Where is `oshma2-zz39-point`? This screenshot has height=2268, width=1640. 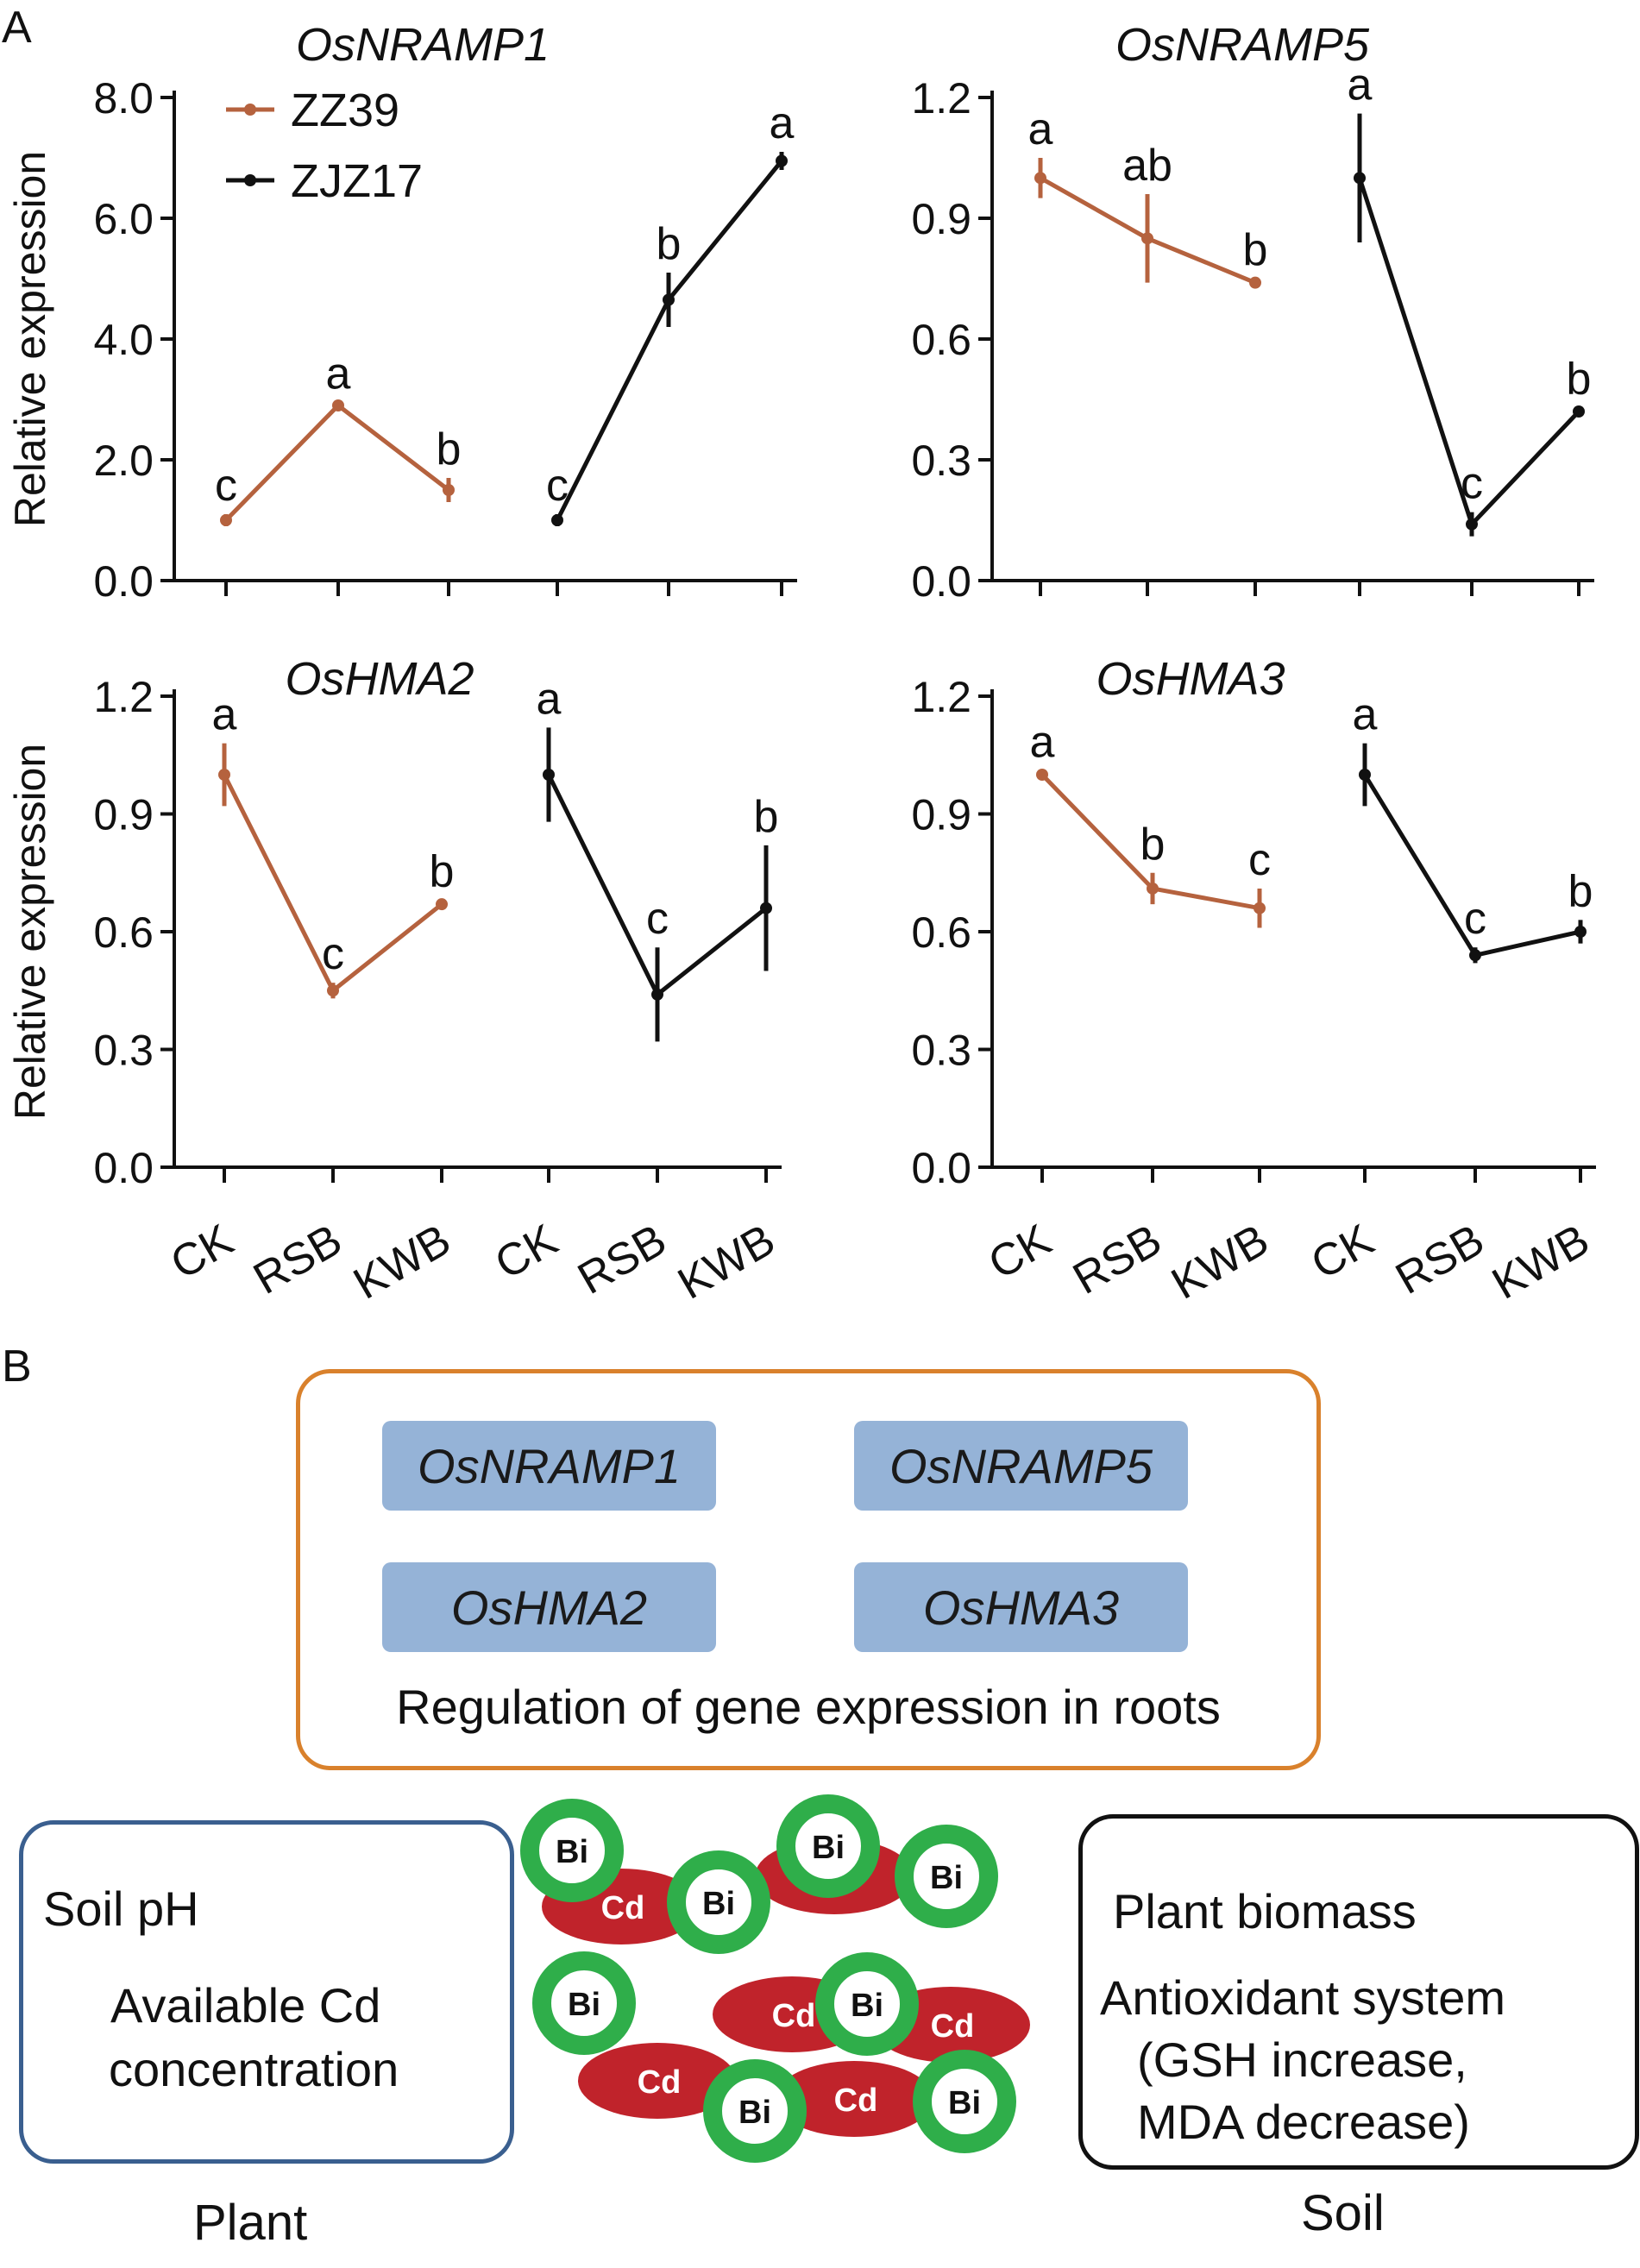 oshma2-zz39-point is located at coordinates (442, 904).